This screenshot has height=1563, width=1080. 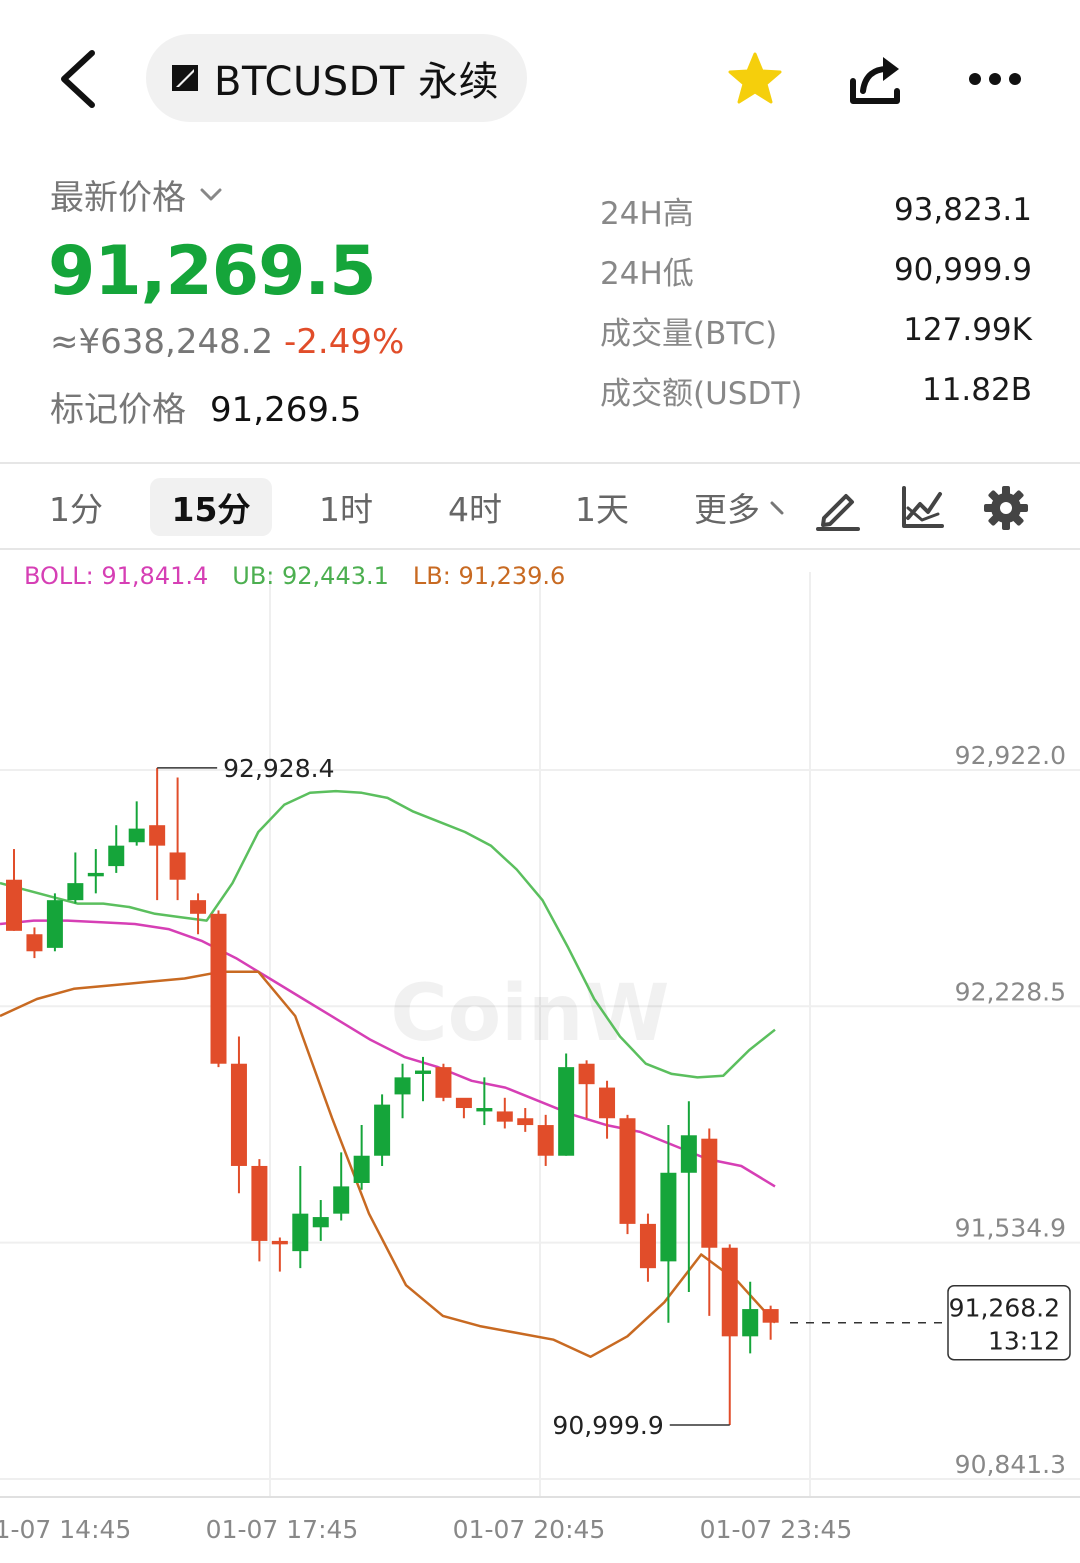 What do you see at coordinates (286, 410) in the screenshot?
I see `mark-price: 91,269.5` at bounding box center [286, 410].